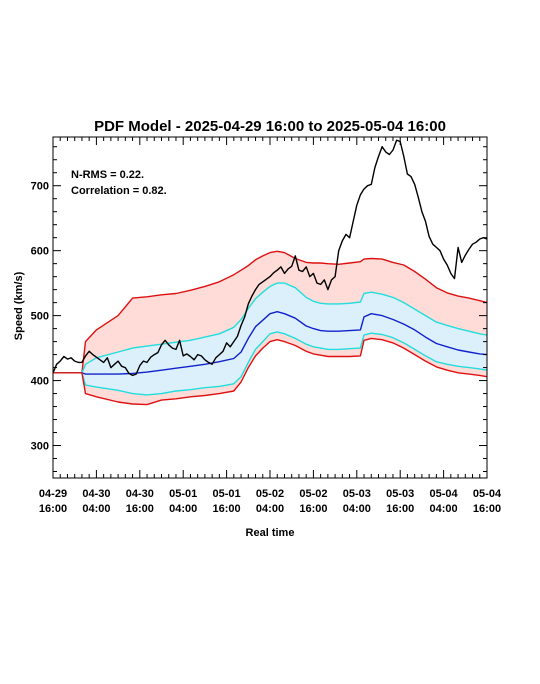 This screenshot has width=540, height=684. I want to click on nrms-annotation: N-RMS = 0.22., so click(107, 175).